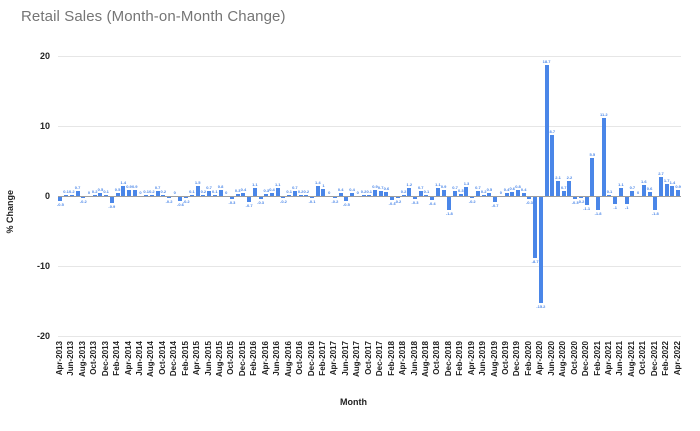 The image size is (700, 431). I want to click on x-tick-label: Feb-2019, so click(460, 358).